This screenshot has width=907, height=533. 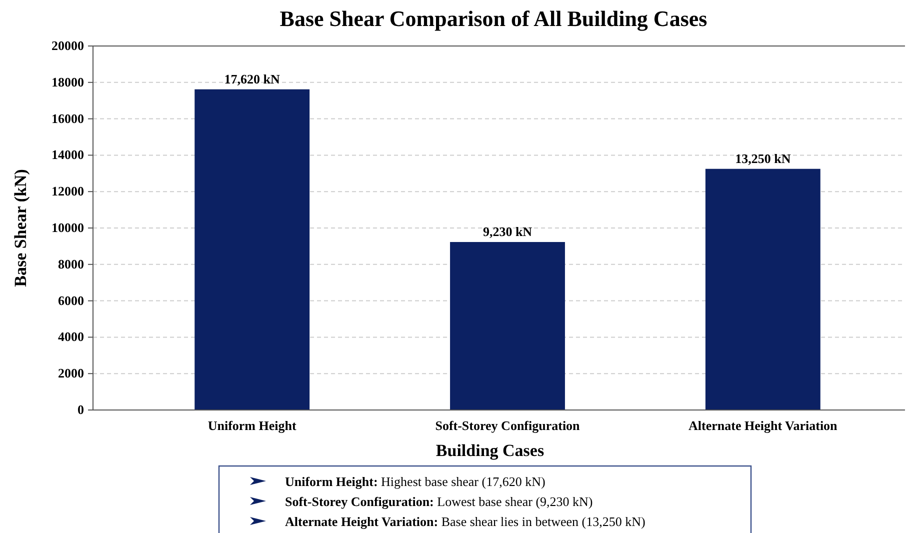 What do you see at coordinates (507, 232) in the screenshot?
I see `data-label: 9,230 kN` at bounding box center [507, 232].